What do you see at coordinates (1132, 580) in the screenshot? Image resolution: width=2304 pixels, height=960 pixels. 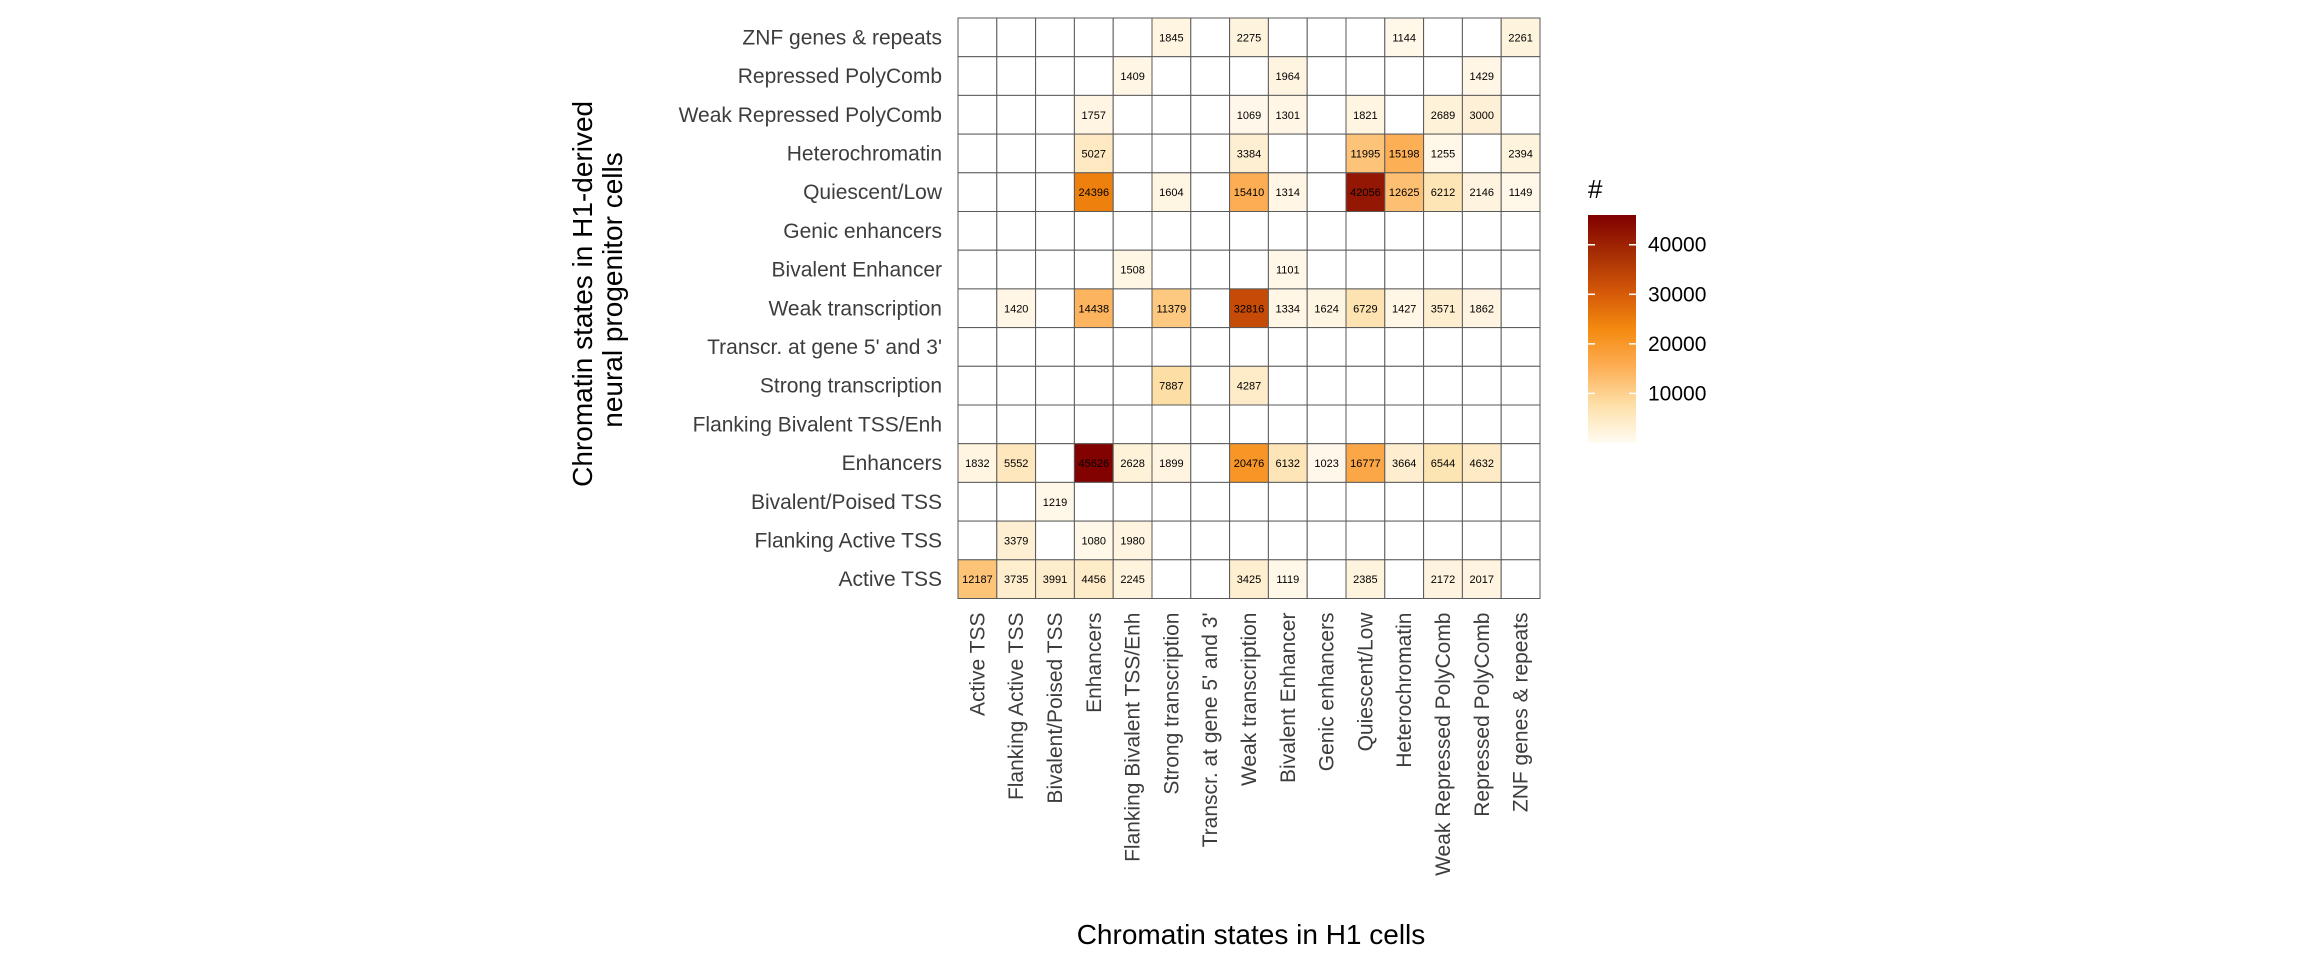 I see `cell-value-label: 2245` at bounding box center [1132, 580].